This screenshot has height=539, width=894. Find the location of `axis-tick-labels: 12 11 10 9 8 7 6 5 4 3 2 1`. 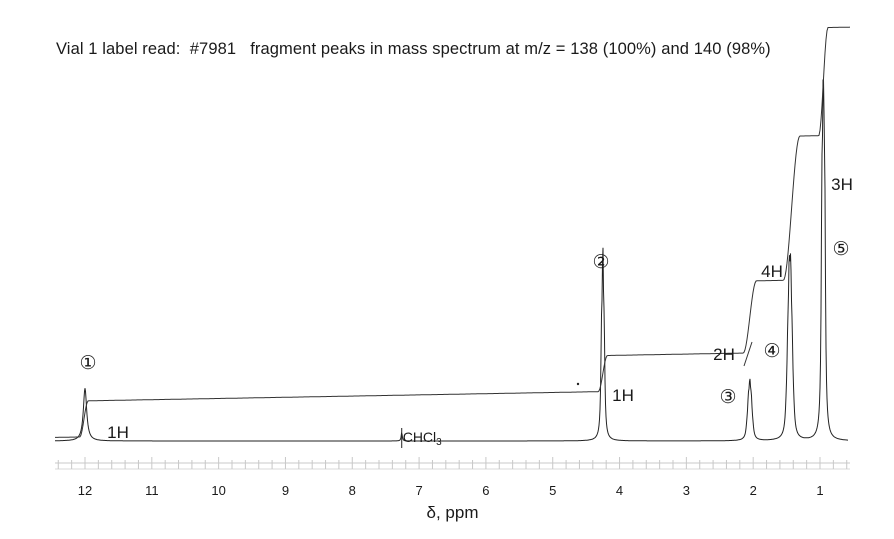

axis-tick-labels: 12 11 10 9 8 7 6 5 4 3 2 1 is located at coordinates (451, 490).